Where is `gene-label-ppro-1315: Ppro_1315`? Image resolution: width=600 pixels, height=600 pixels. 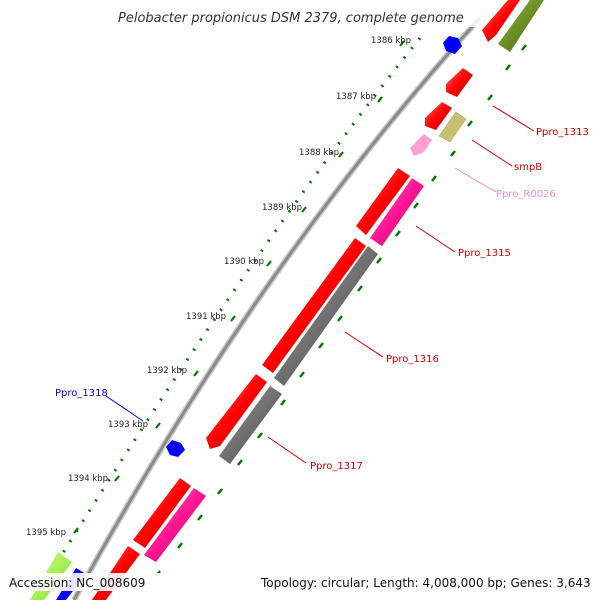
gene-label-ppro-1315: Ppro_1315 is located at coordinates (484, 253).